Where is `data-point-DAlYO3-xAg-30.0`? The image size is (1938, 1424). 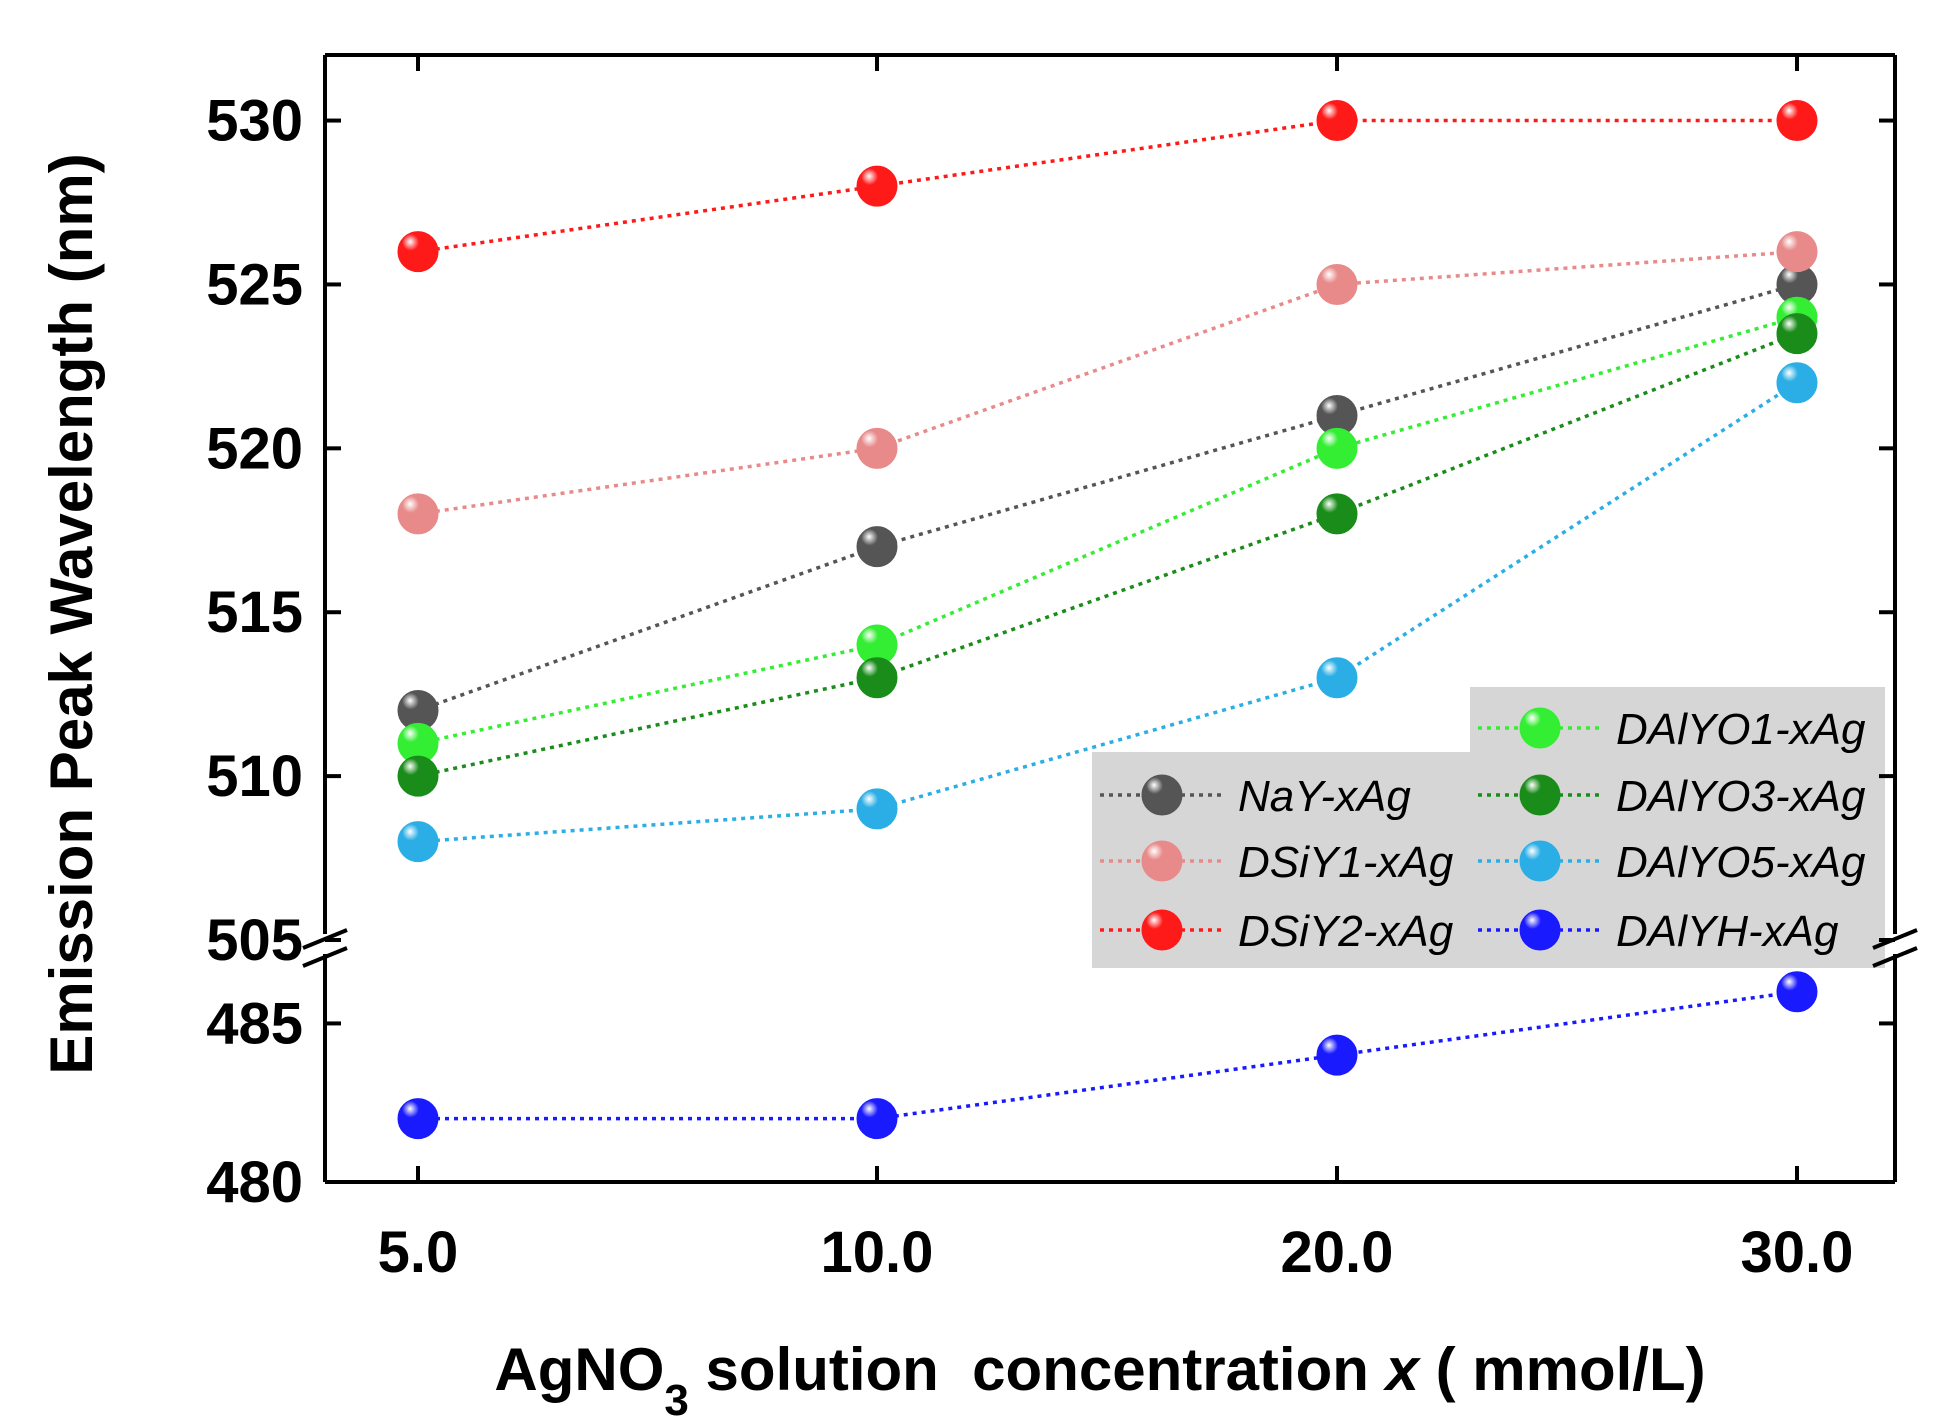 data-point-DAlYO3-xAg-30.0 is located at coordinates (1797, 334).